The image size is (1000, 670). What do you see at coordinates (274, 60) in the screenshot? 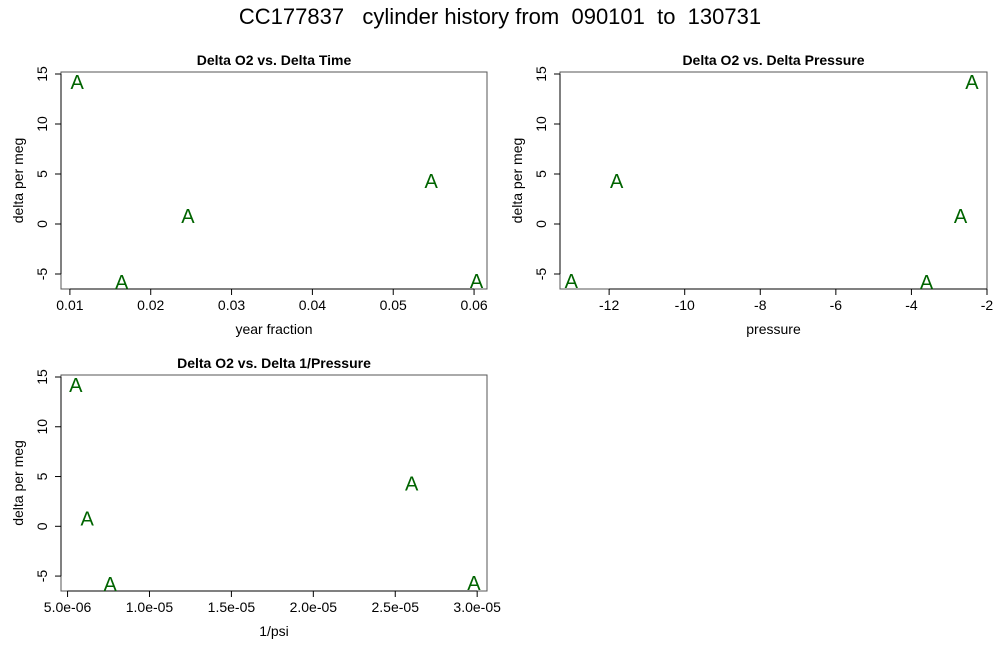
I see `panel-title: Delta O2 vs. Delta Time` at bounding box center [274, 60].